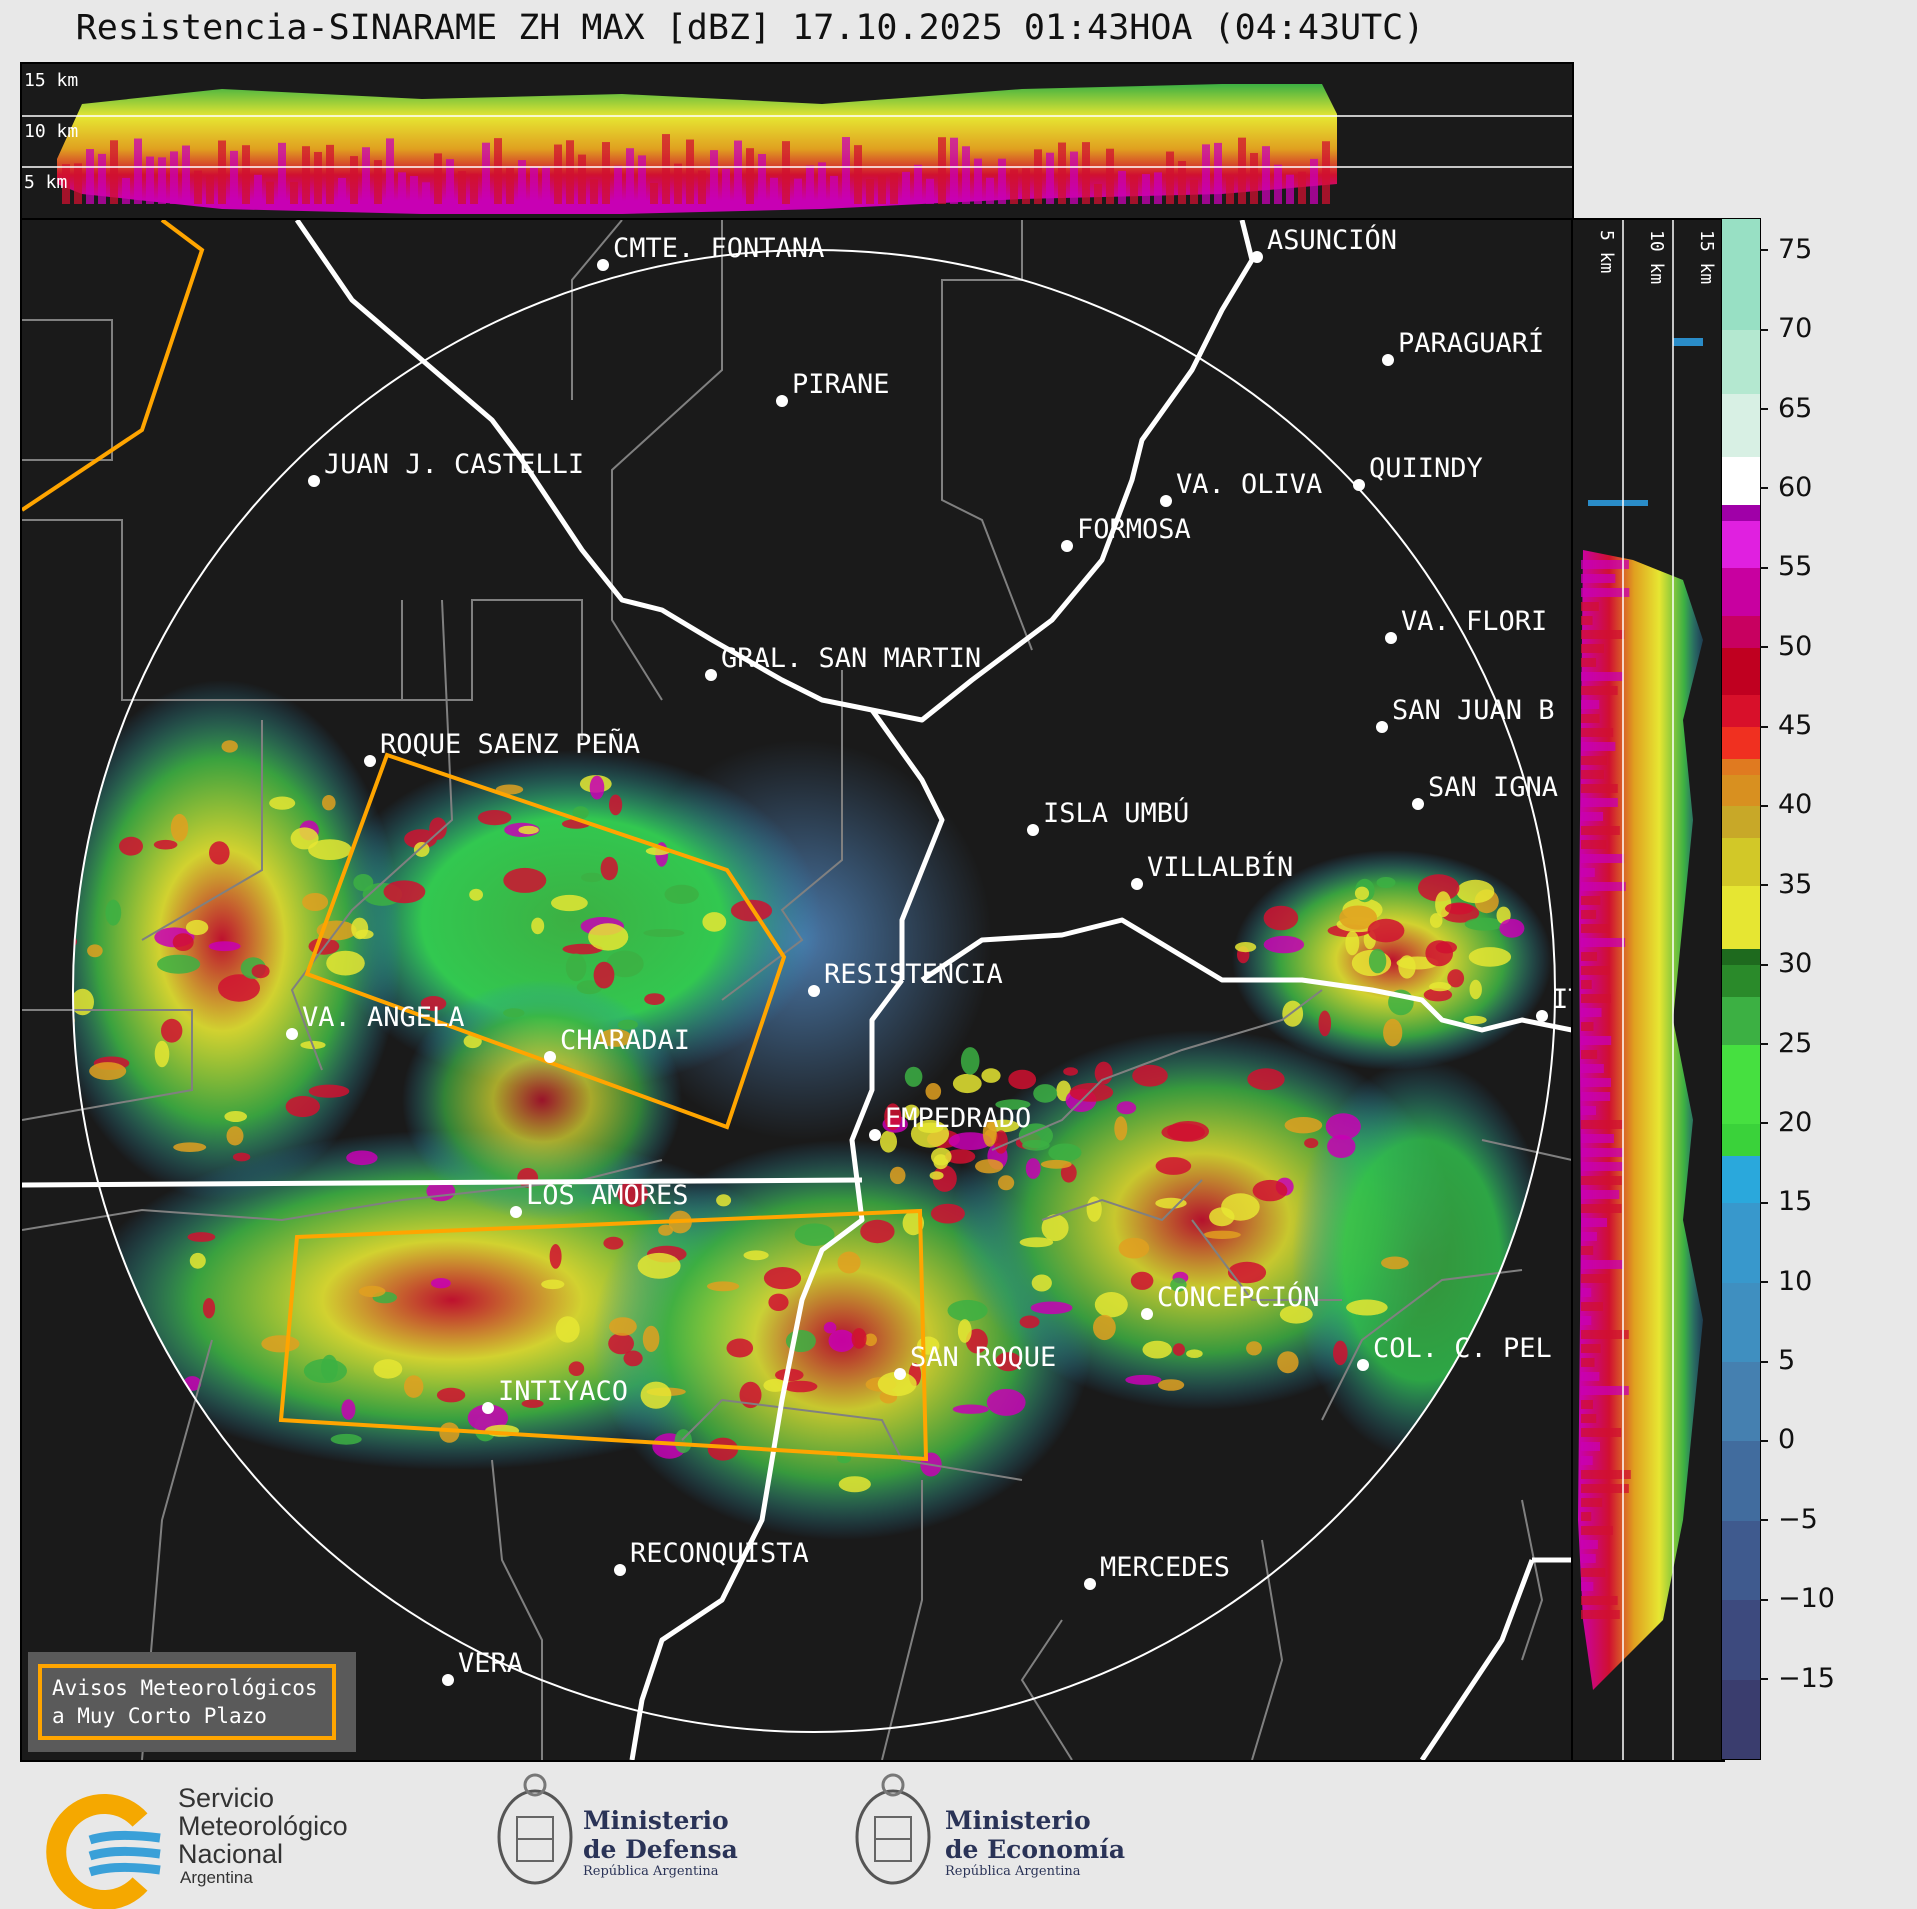 This screenshot has height=1909, width=1917. I want to click on place-it: IT, so click(1554, 1003).